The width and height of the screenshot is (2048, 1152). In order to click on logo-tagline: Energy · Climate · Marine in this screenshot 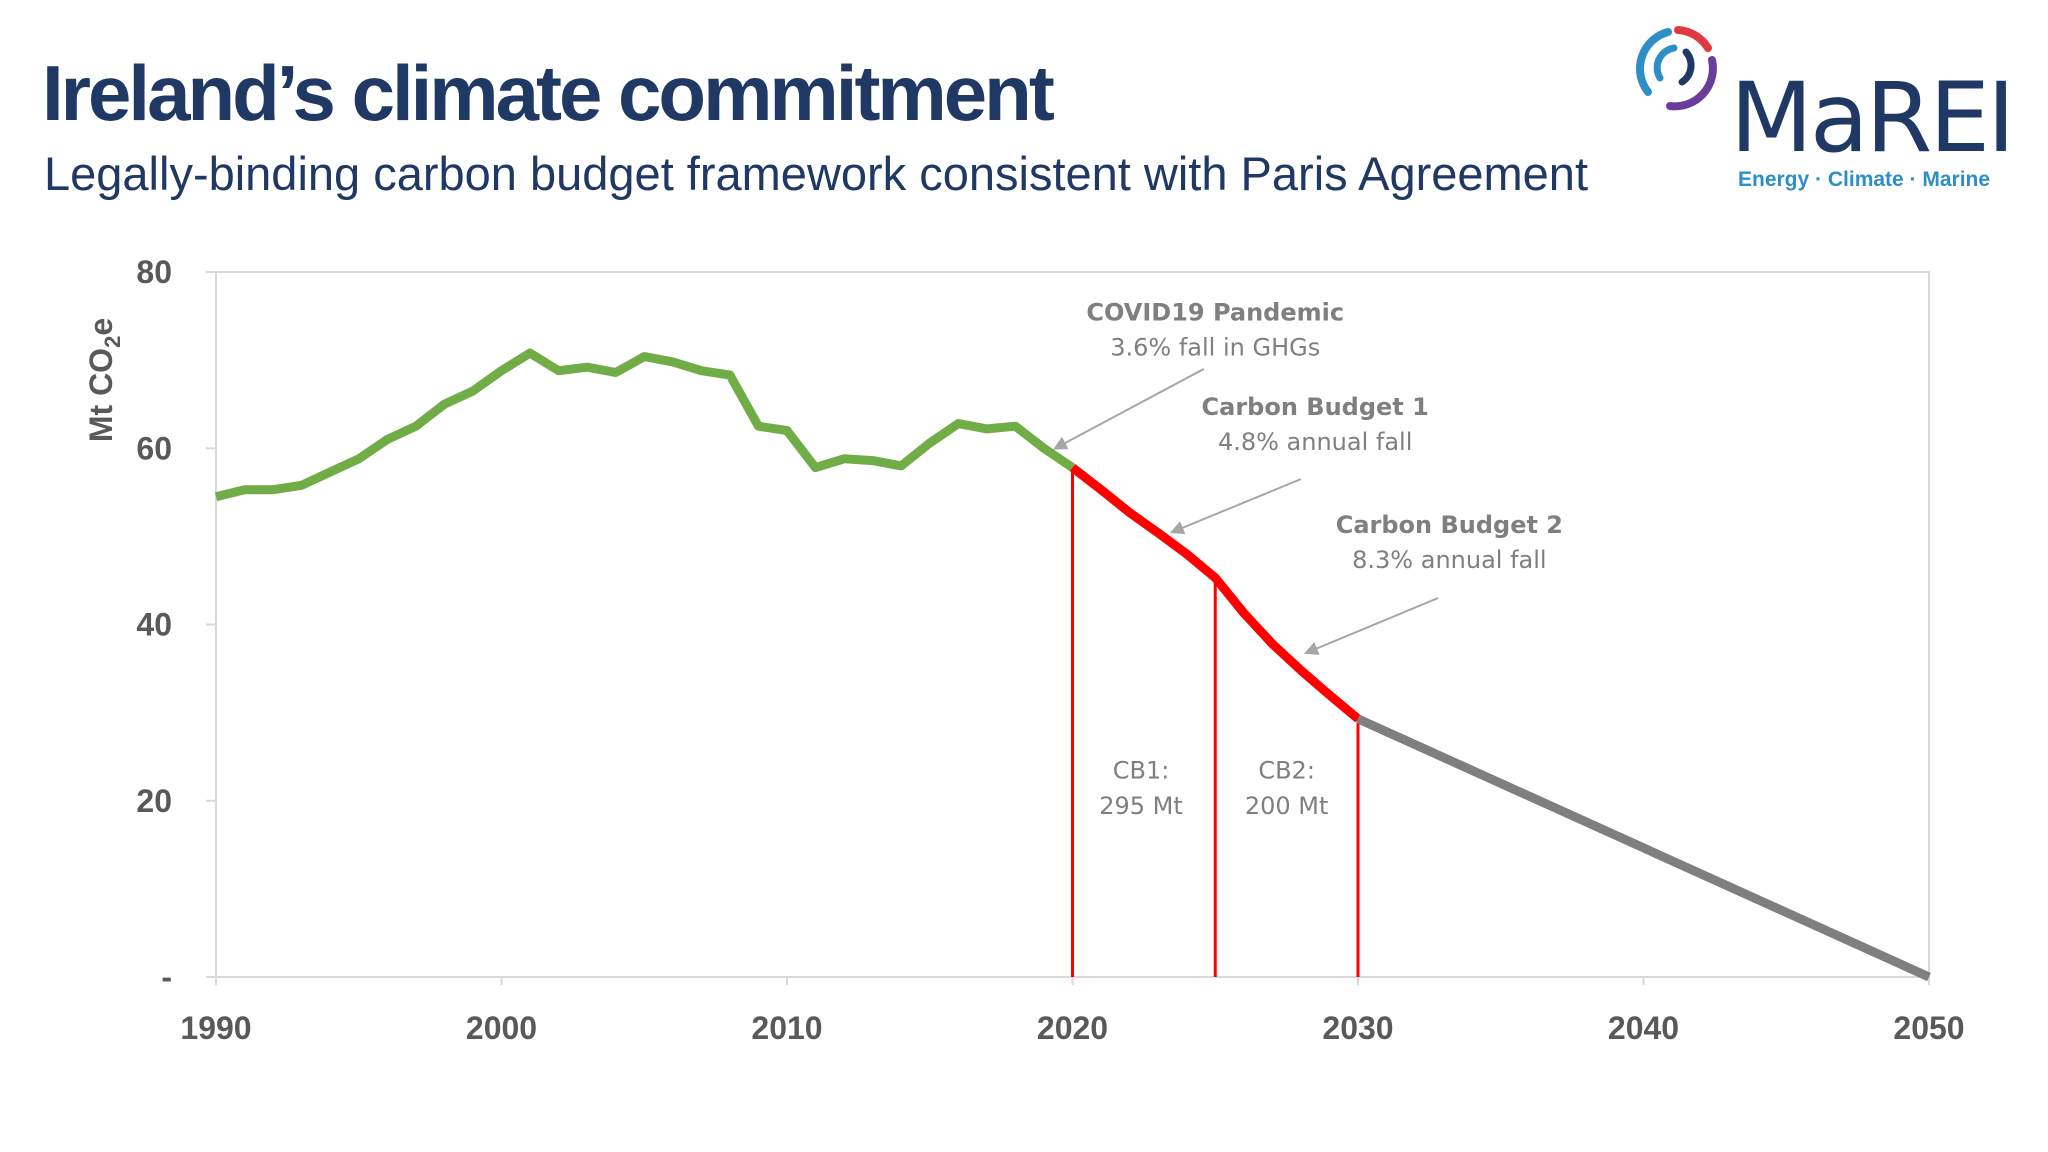, I will do `click(1864, 179)`.